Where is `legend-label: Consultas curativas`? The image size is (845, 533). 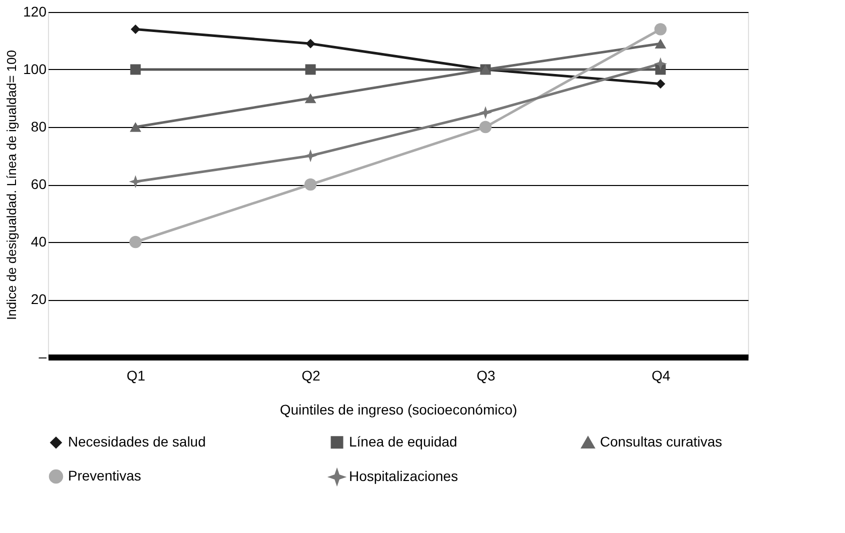
legend-label: Consultas curativas is located at coordinates (661, 442).